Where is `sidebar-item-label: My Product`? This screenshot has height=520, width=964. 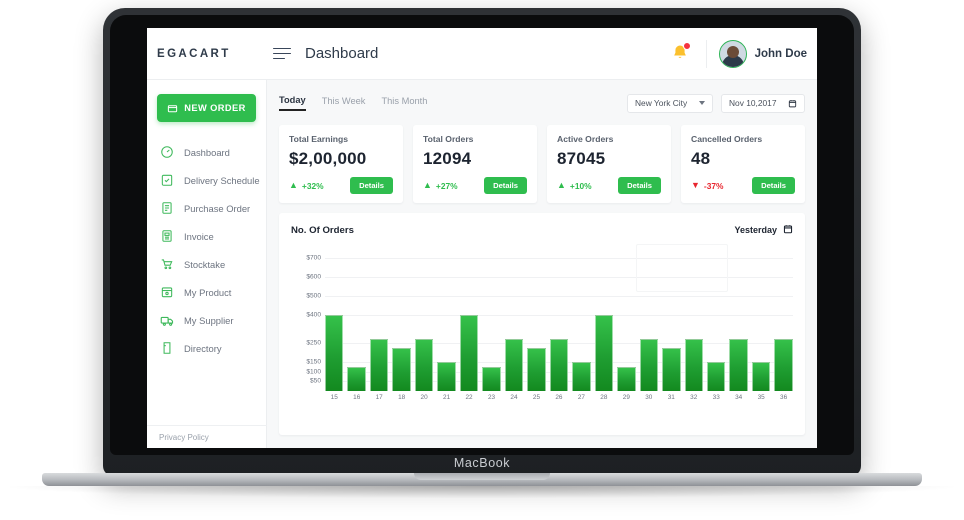
sidebar-item-label: My Product is located at coordinates (208, 292).